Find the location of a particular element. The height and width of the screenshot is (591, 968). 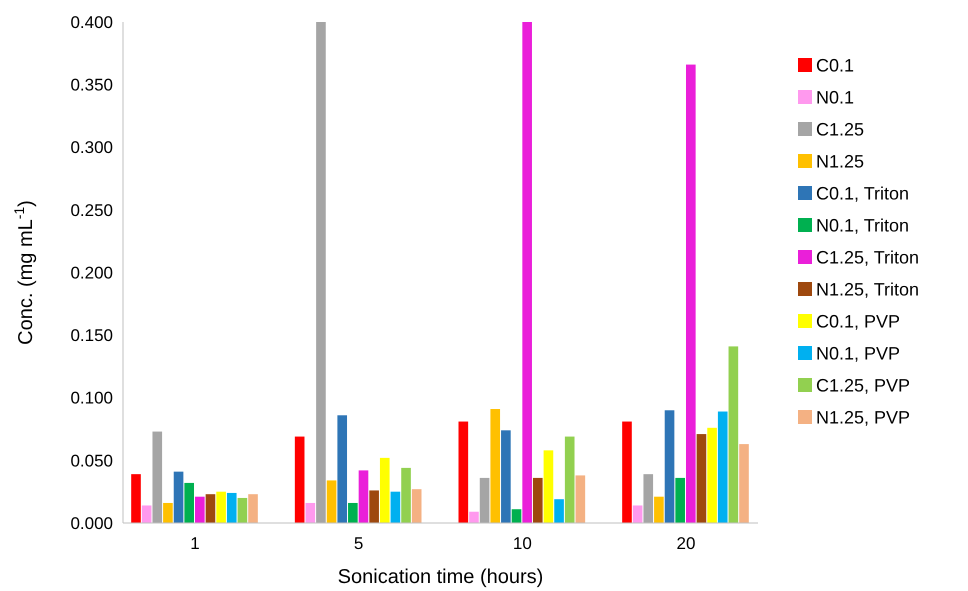

legend-label: N0.1 is located at coordinates (835, 97).